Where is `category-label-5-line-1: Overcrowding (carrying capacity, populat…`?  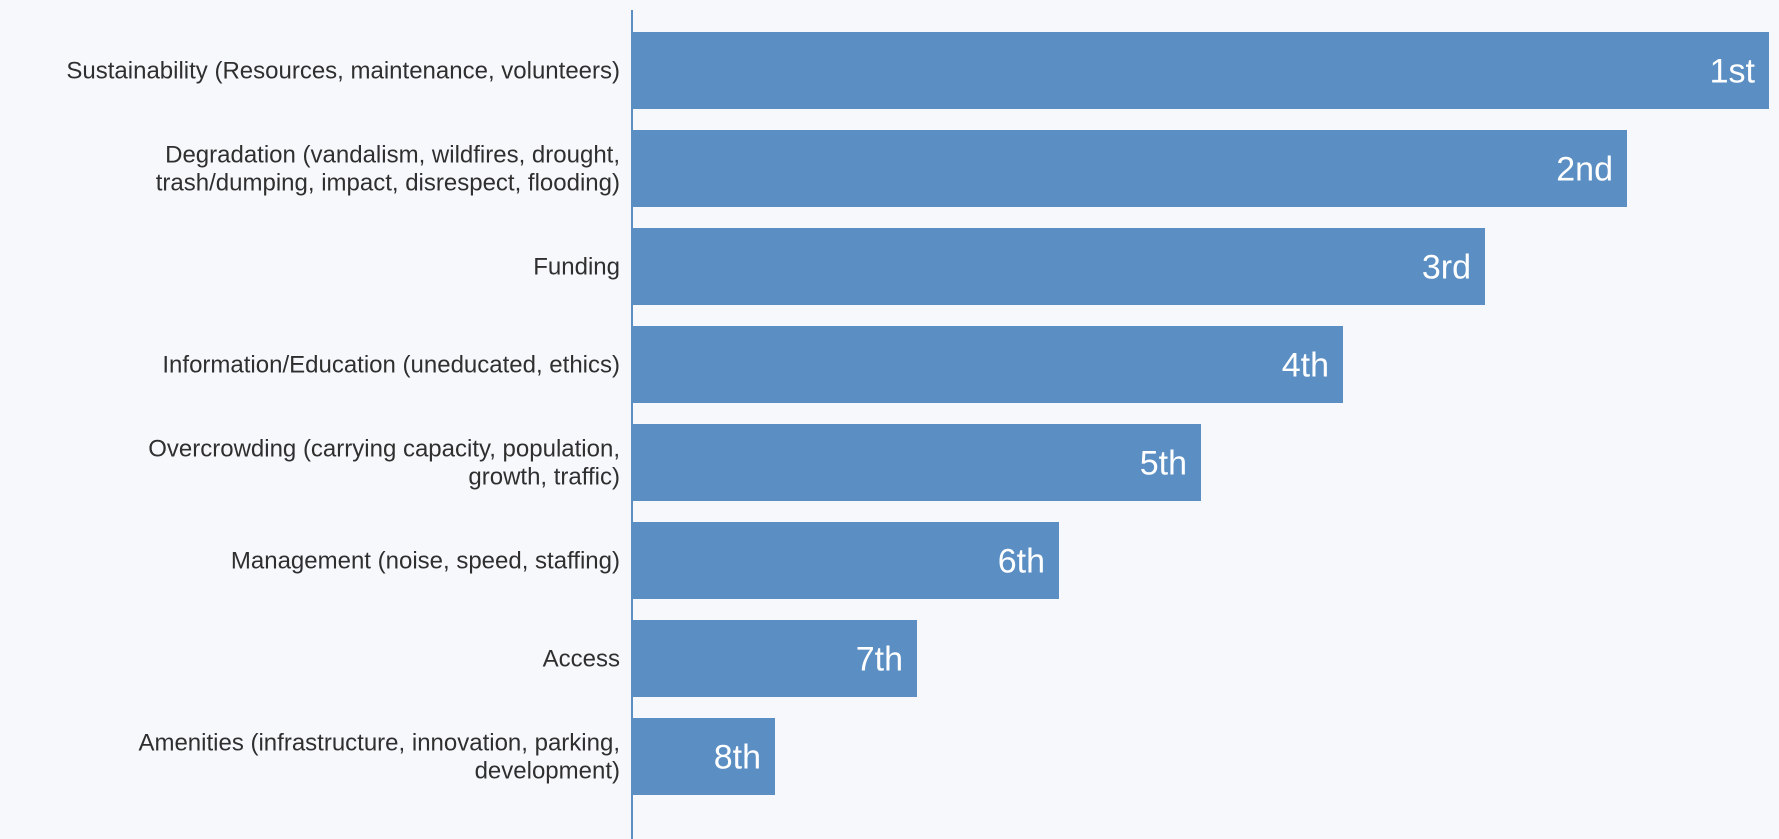
category-label-5-line-1: Overcrowding (carrying capacity, populat… is located at coordinates (384, 449).